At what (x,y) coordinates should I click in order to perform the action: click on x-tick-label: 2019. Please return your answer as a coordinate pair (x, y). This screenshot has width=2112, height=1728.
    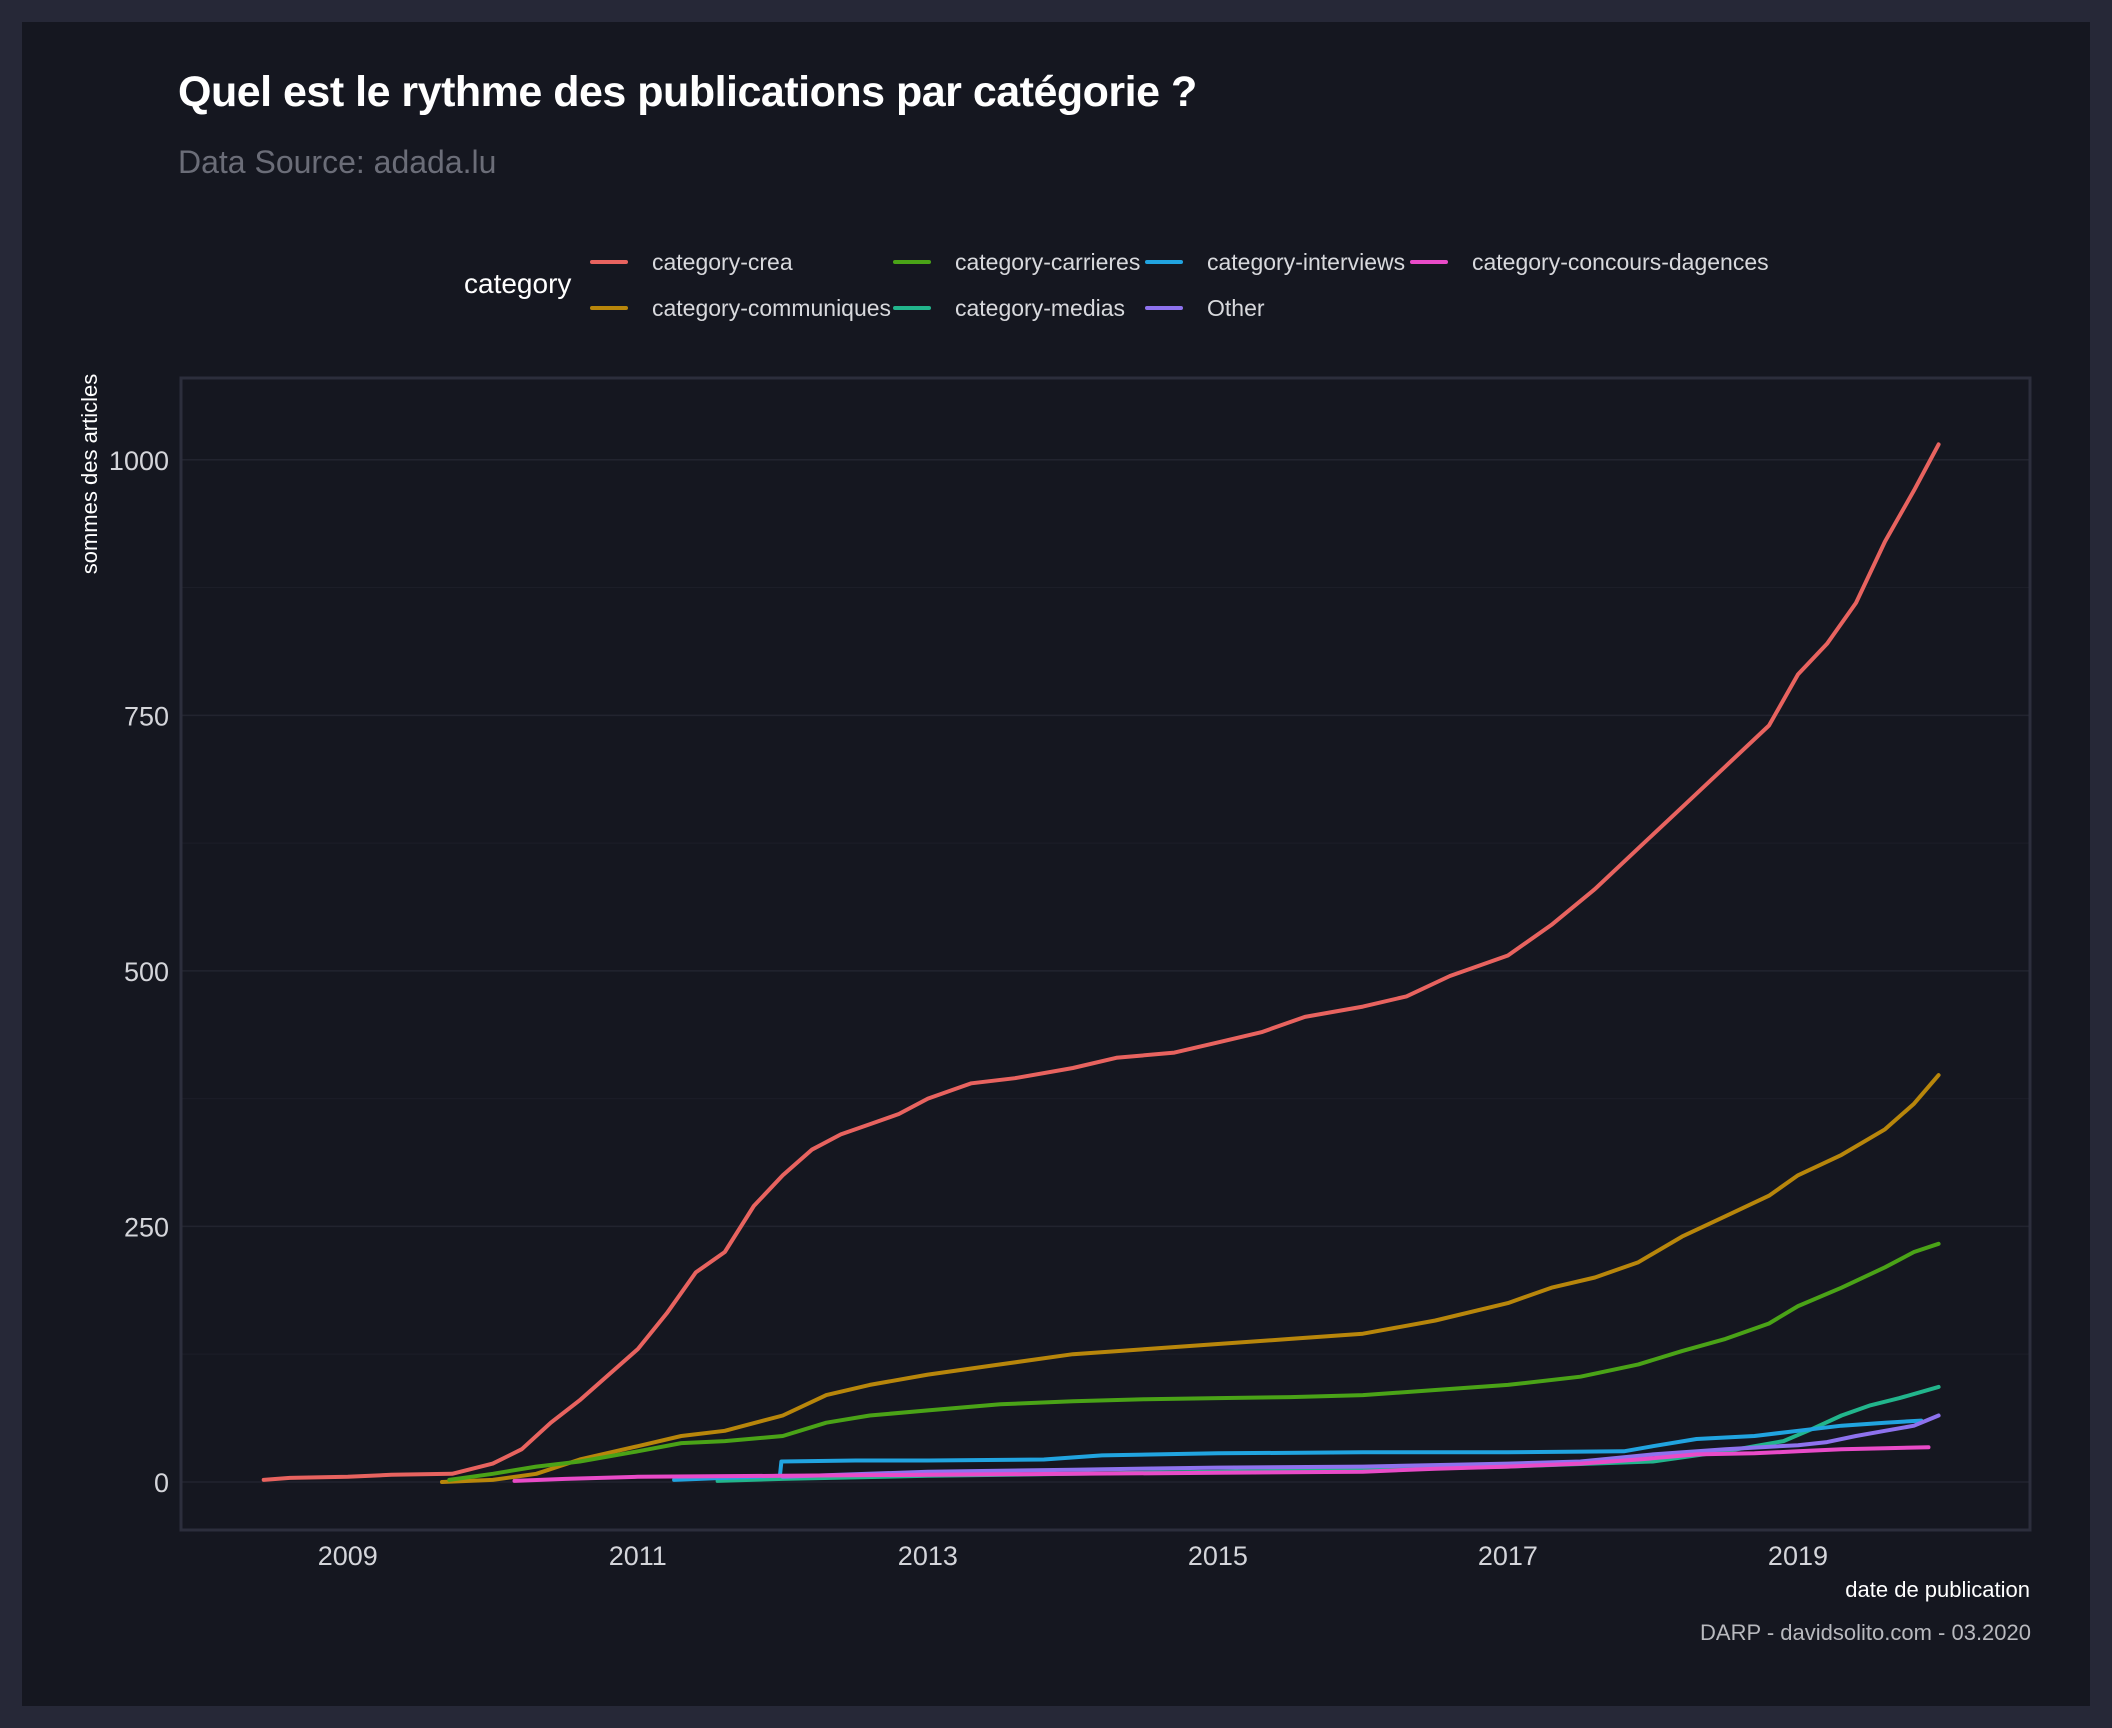
    Looking at the image, I should click on (1798, 1556).